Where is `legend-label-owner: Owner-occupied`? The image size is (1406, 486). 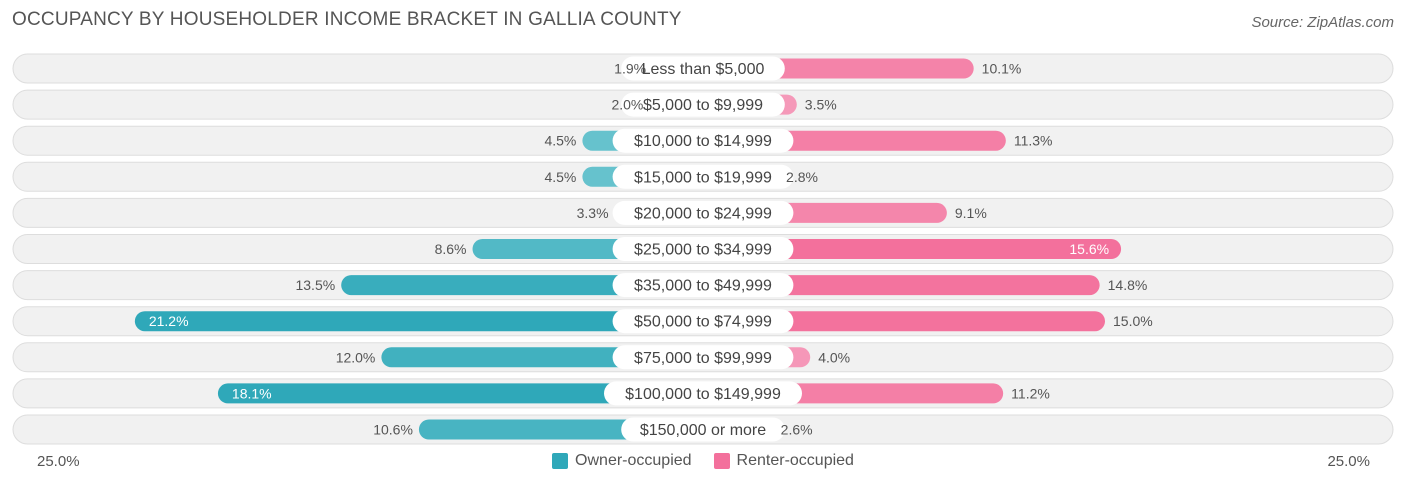 legend-label-owner: Owner-occupied is located at coordinates (633, 460).